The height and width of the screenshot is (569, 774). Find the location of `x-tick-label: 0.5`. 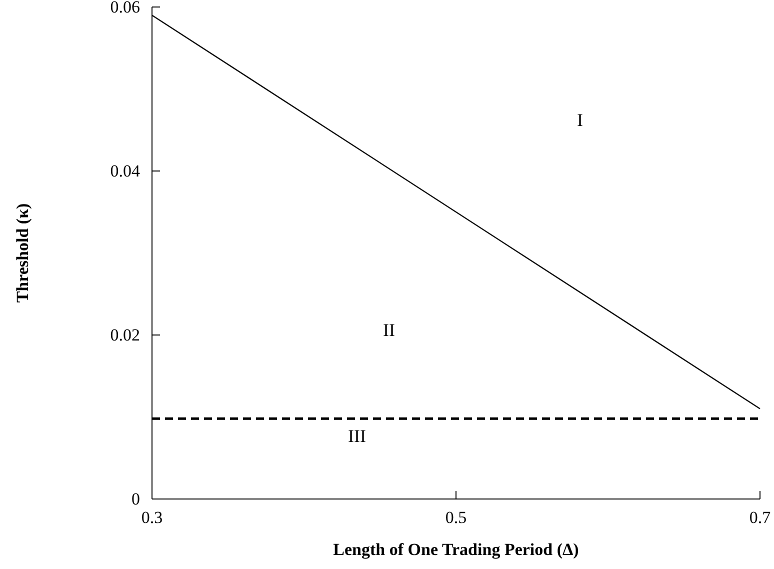

x-tick-label: 0.5 is located at coordinates (456, 518).